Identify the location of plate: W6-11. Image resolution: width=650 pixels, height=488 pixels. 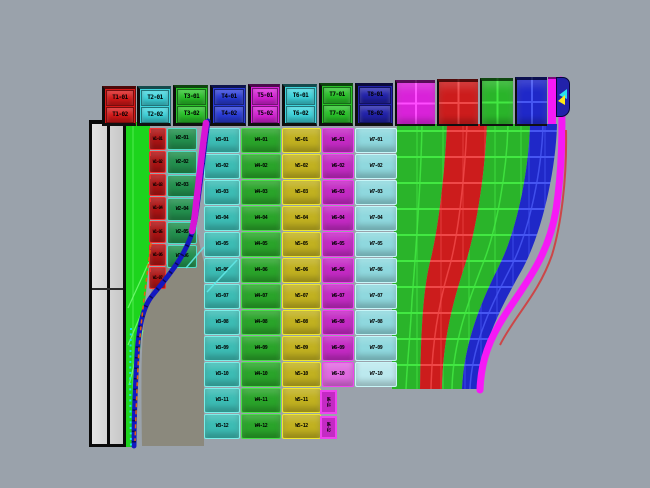
(328, 402).